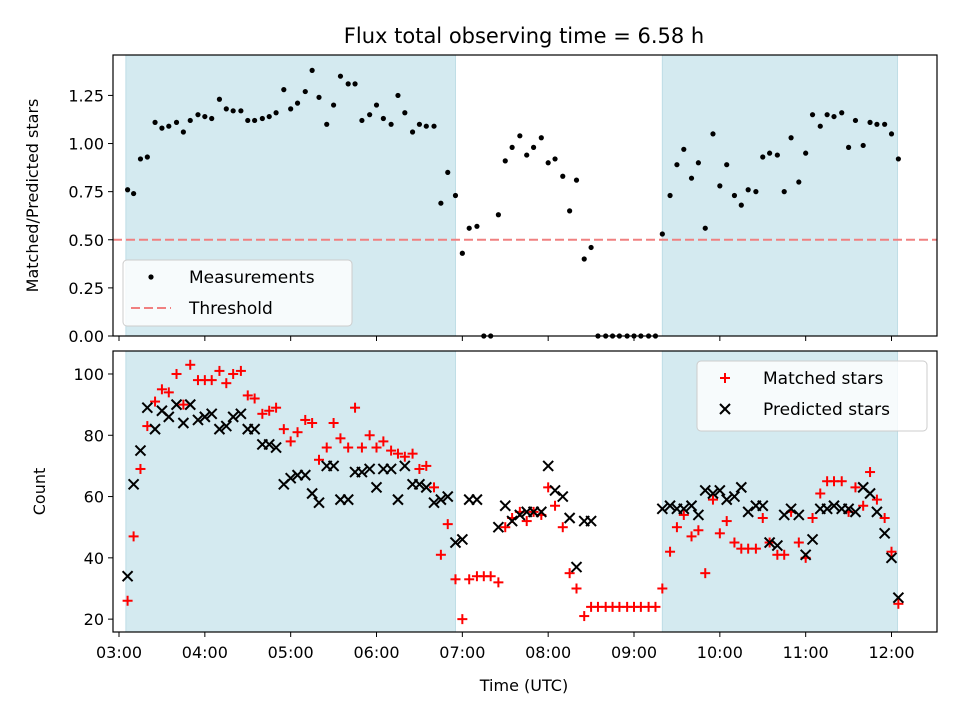  I want to click on bottom-y-tick-label: 60, so click(94, 497).